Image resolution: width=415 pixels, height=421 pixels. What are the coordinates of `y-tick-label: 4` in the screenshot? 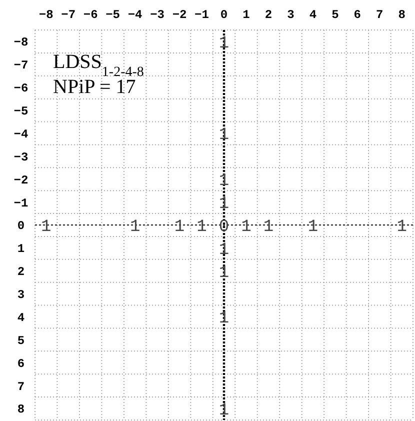 It's located at (21, 317).